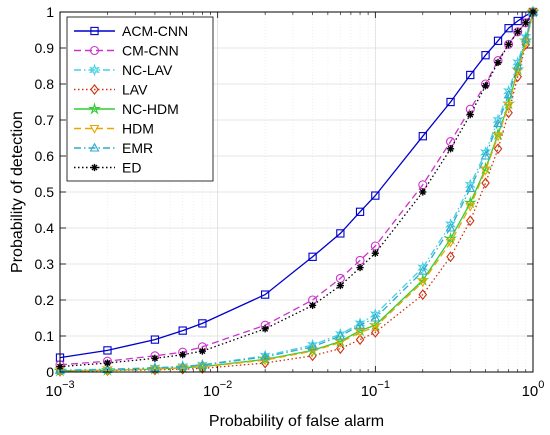 This screenshot has width=550, height=435. What do you see at coordinates (135, 90) in the screenshot?
I see `legend-label: LAV` at bounding box center [135, 90].